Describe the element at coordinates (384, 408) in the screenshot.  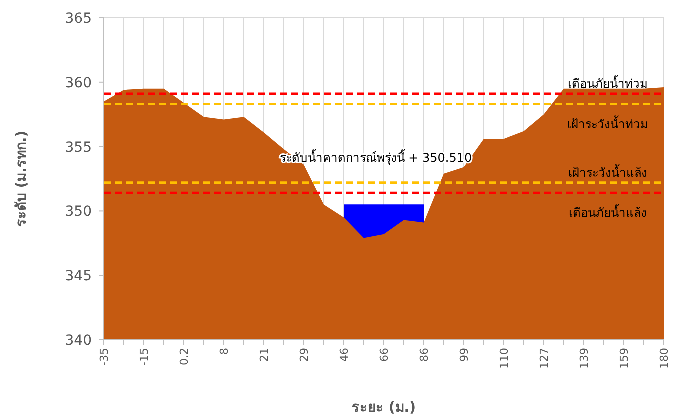
I see `x-axis-title: ระยะ (ม.)` at that location.